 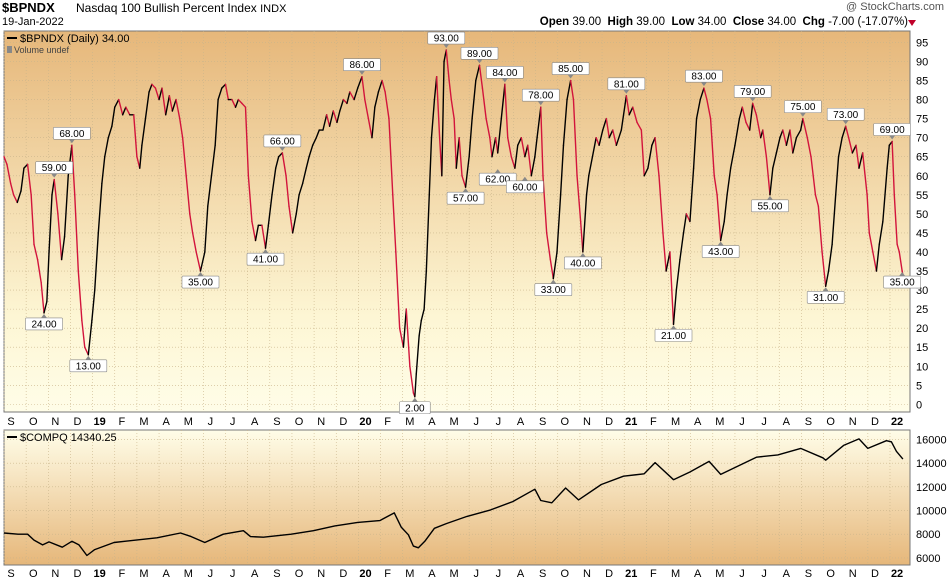 What do you see at coordinates (868, 22) in the screenshot?
I see `chg-value: -7.00 (-17.07%)` at bounding box center [868, 22].